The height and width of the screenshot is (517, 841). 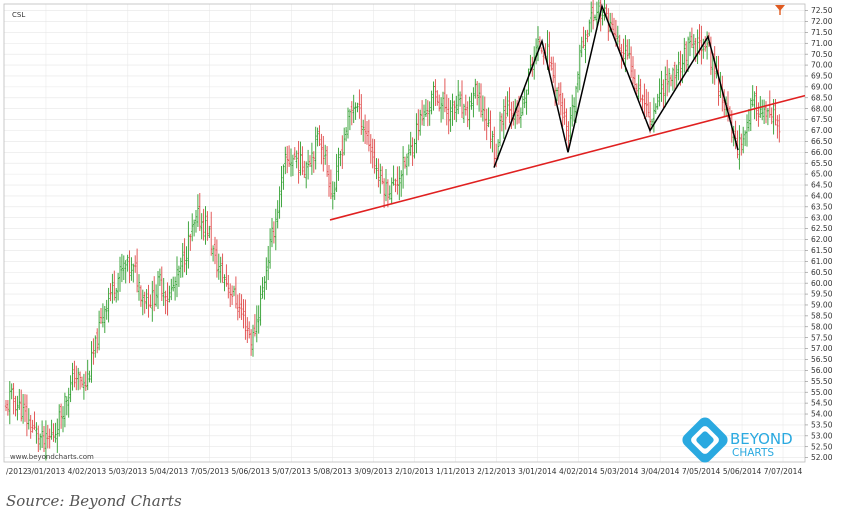 I want to click on corner-marker-icon, so click(x=780, y=10).